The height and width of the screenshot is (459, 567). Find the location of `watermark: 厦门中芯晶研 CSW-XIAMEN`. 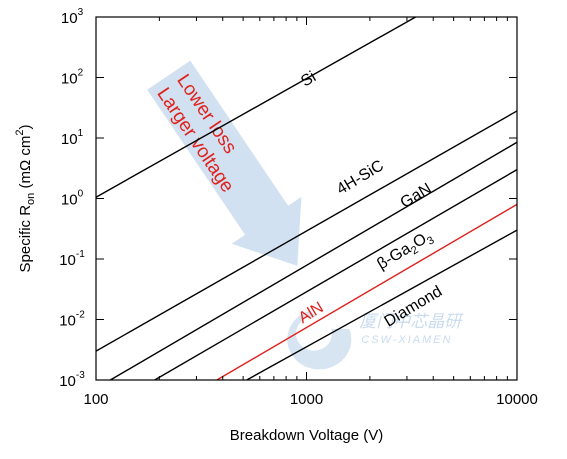

watermark: 厦门中芯晶研 CSW-XIAMEN is located at coordinates (375, 340).